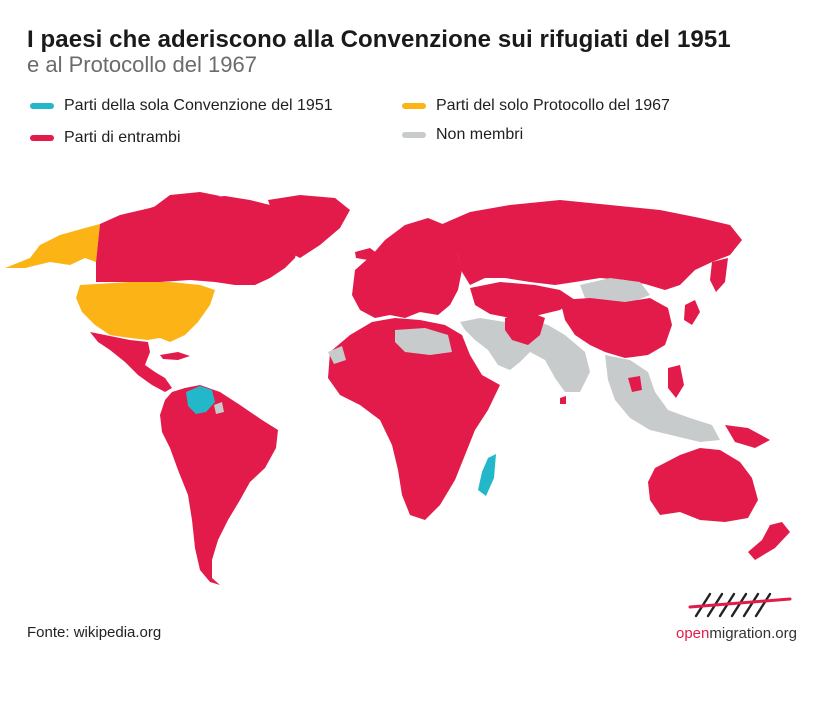 The height and width of the screenshot is (704, 830). What do you see at coordinates (553, 105) in the screenshot?
I see `legend-label: Parti del solo Protocollo del 1967` at bounding box center [553, 105].